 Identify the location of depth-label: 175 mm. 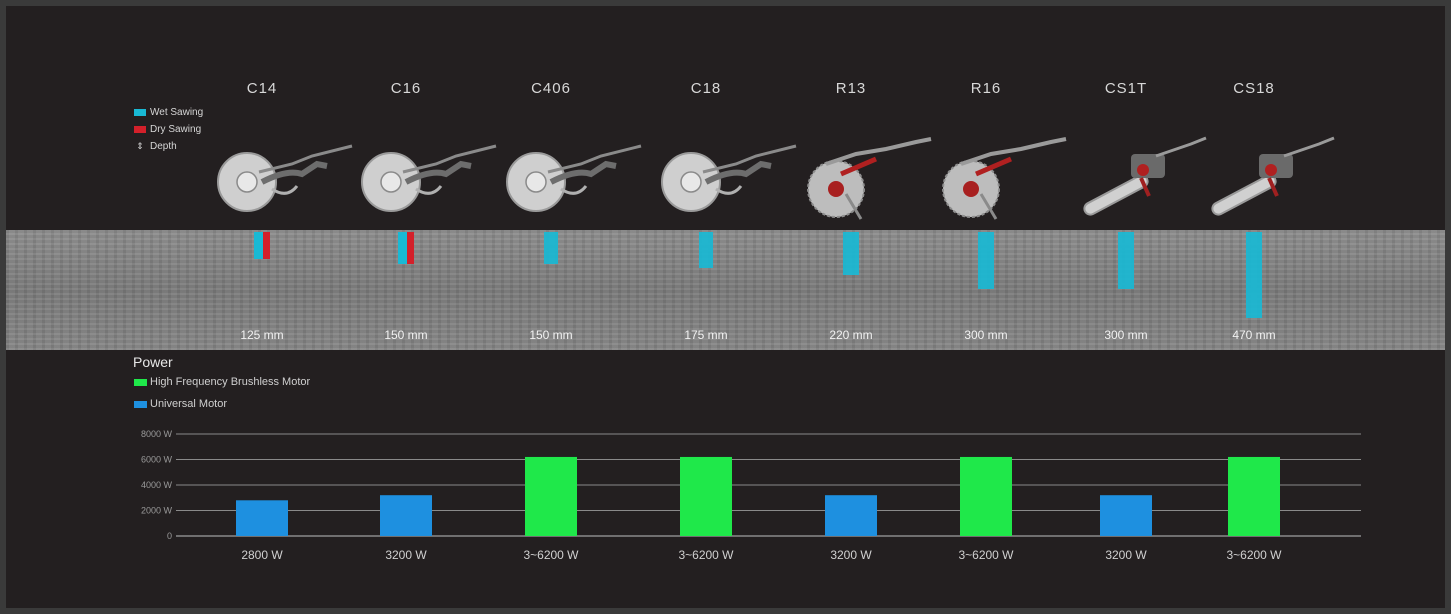
(706, 335).